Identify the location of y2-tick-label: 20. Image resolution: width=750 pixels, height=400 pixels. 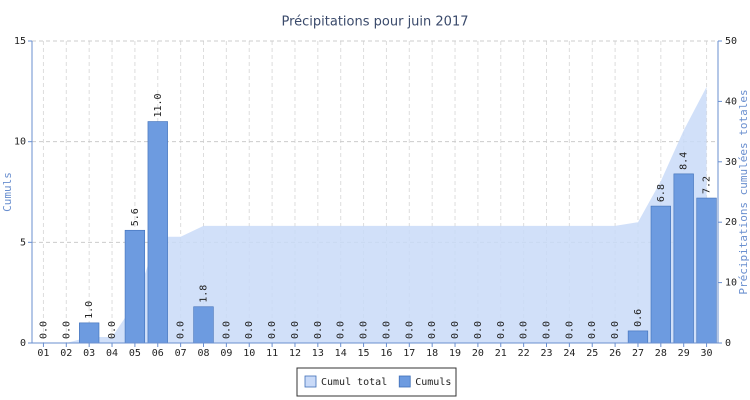
(731, 222).